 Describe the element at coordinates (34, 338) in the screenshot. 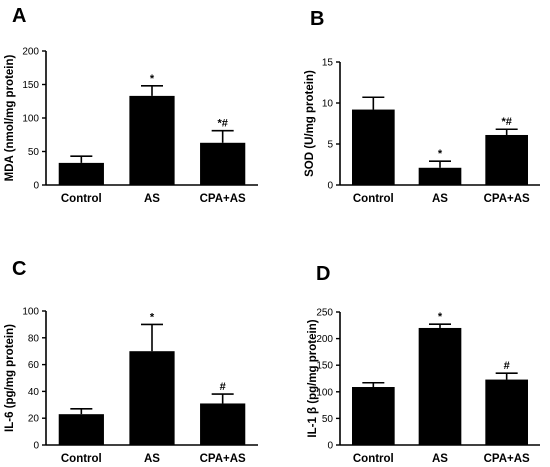

I see `panel-c-y-tick-label: 80` at that location.